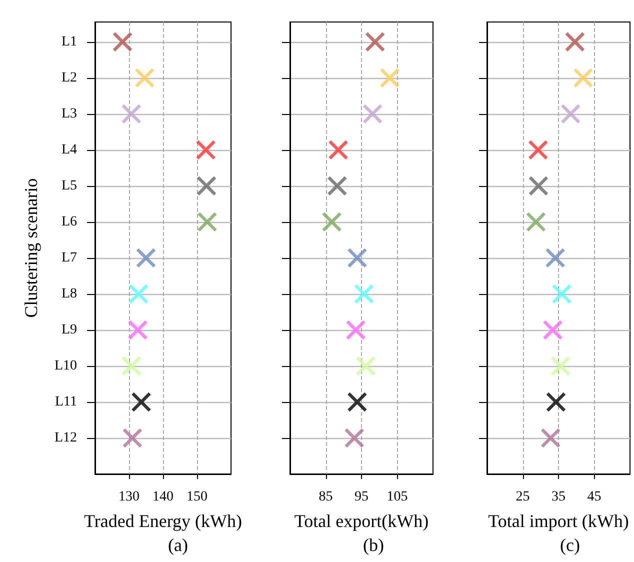  Describe the element at coordinates (69, 294) in the screenshot. I see `y-tick-label: L8` at that location.